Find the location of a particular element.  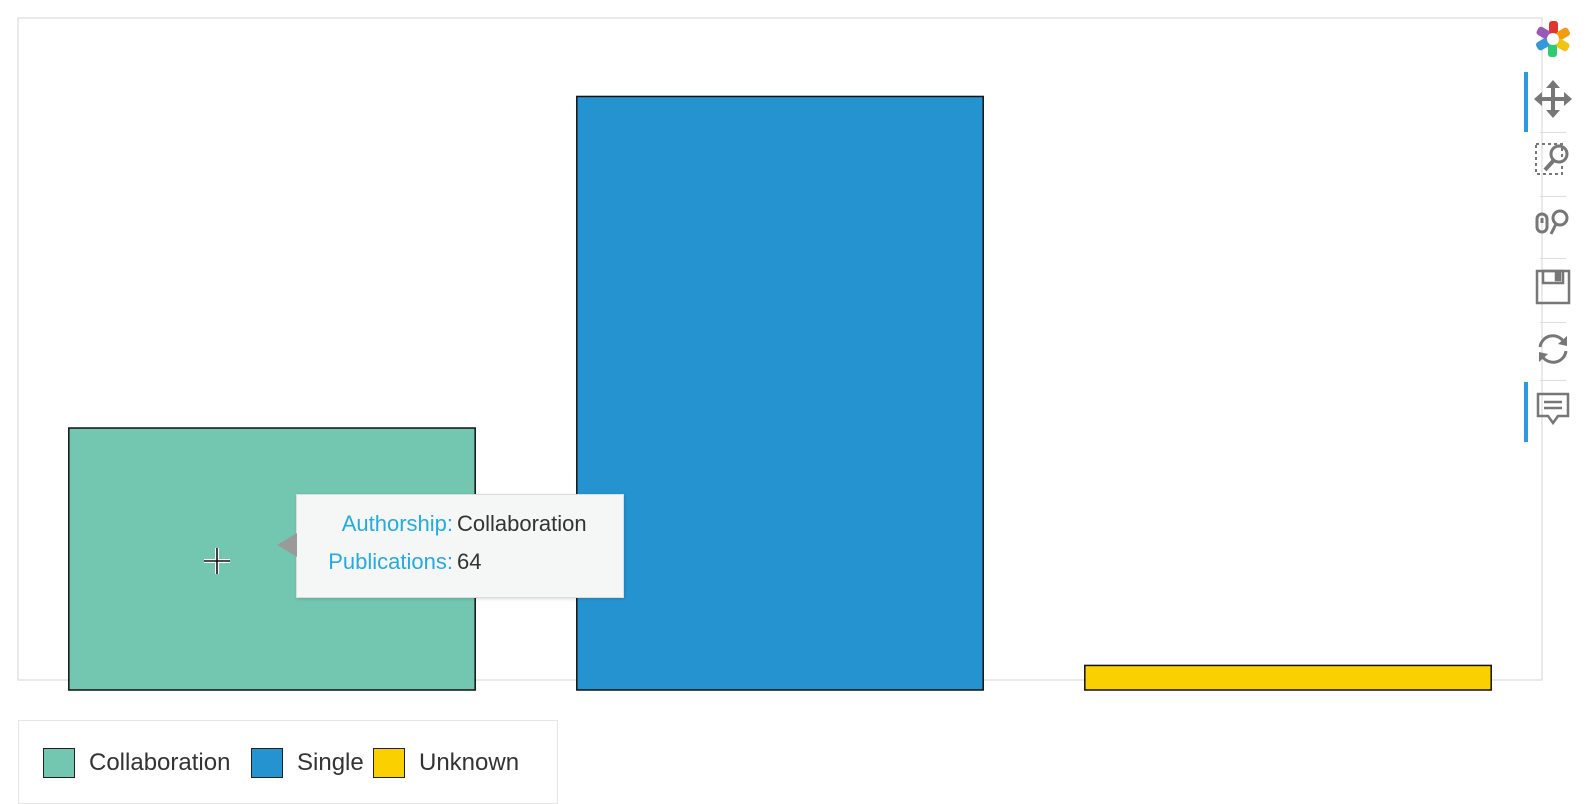

tooltip-value: Collaboration is located at coordinates (522, 523).